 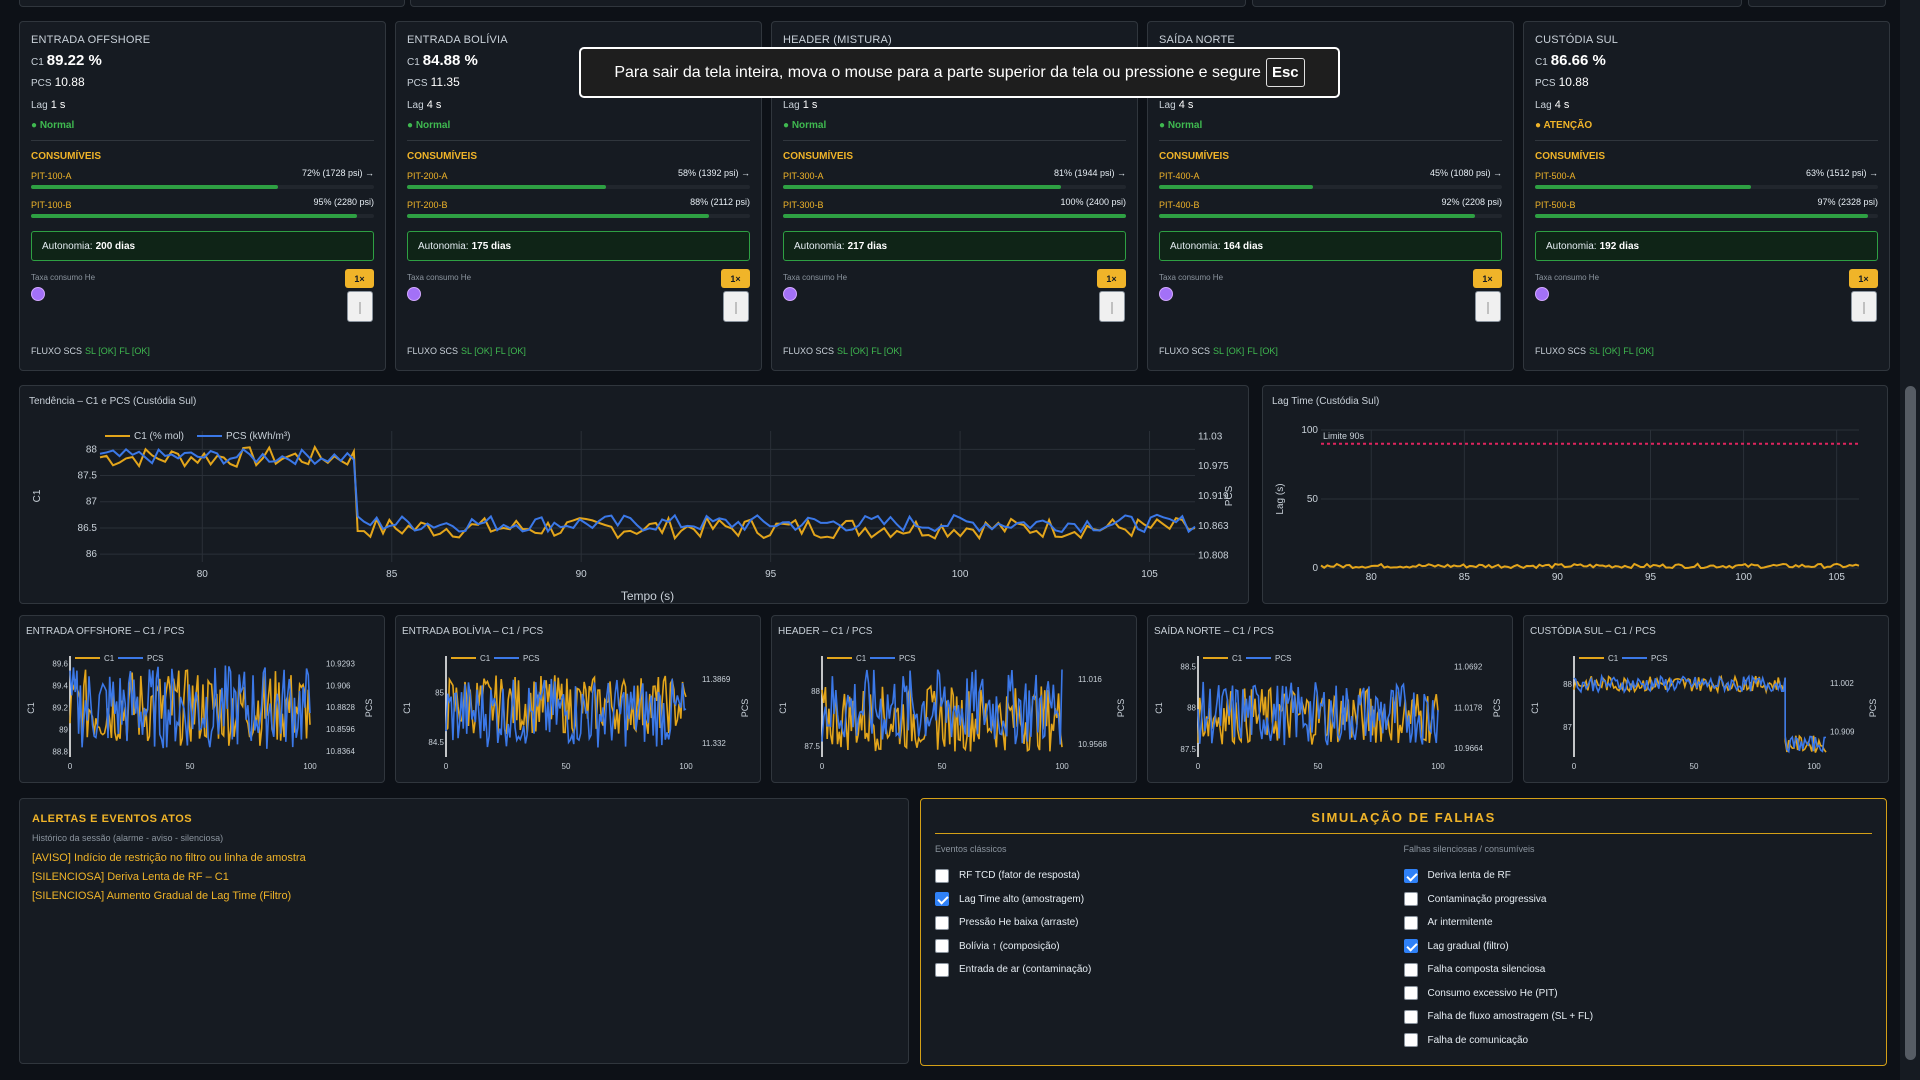 I want to click on lag-value: 4 s, so click(x=434, y=105).